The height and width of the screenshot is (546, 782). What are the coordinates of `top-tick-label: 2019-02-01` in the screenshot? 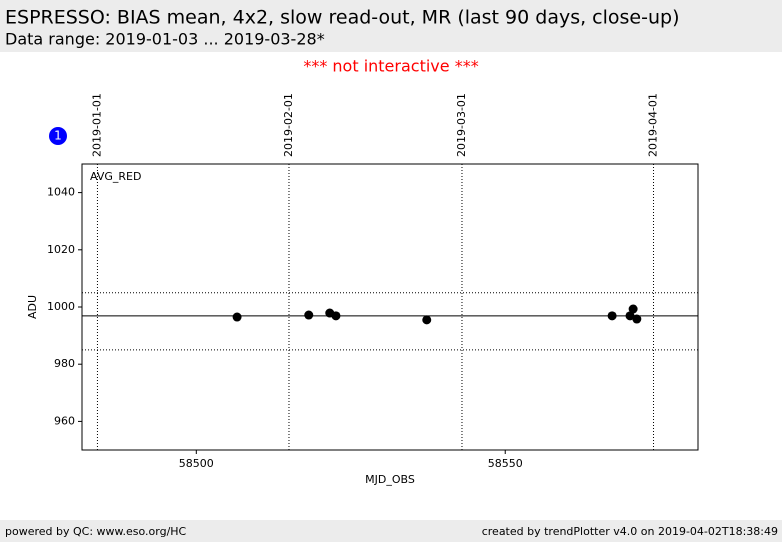 It's located at (288, 125).